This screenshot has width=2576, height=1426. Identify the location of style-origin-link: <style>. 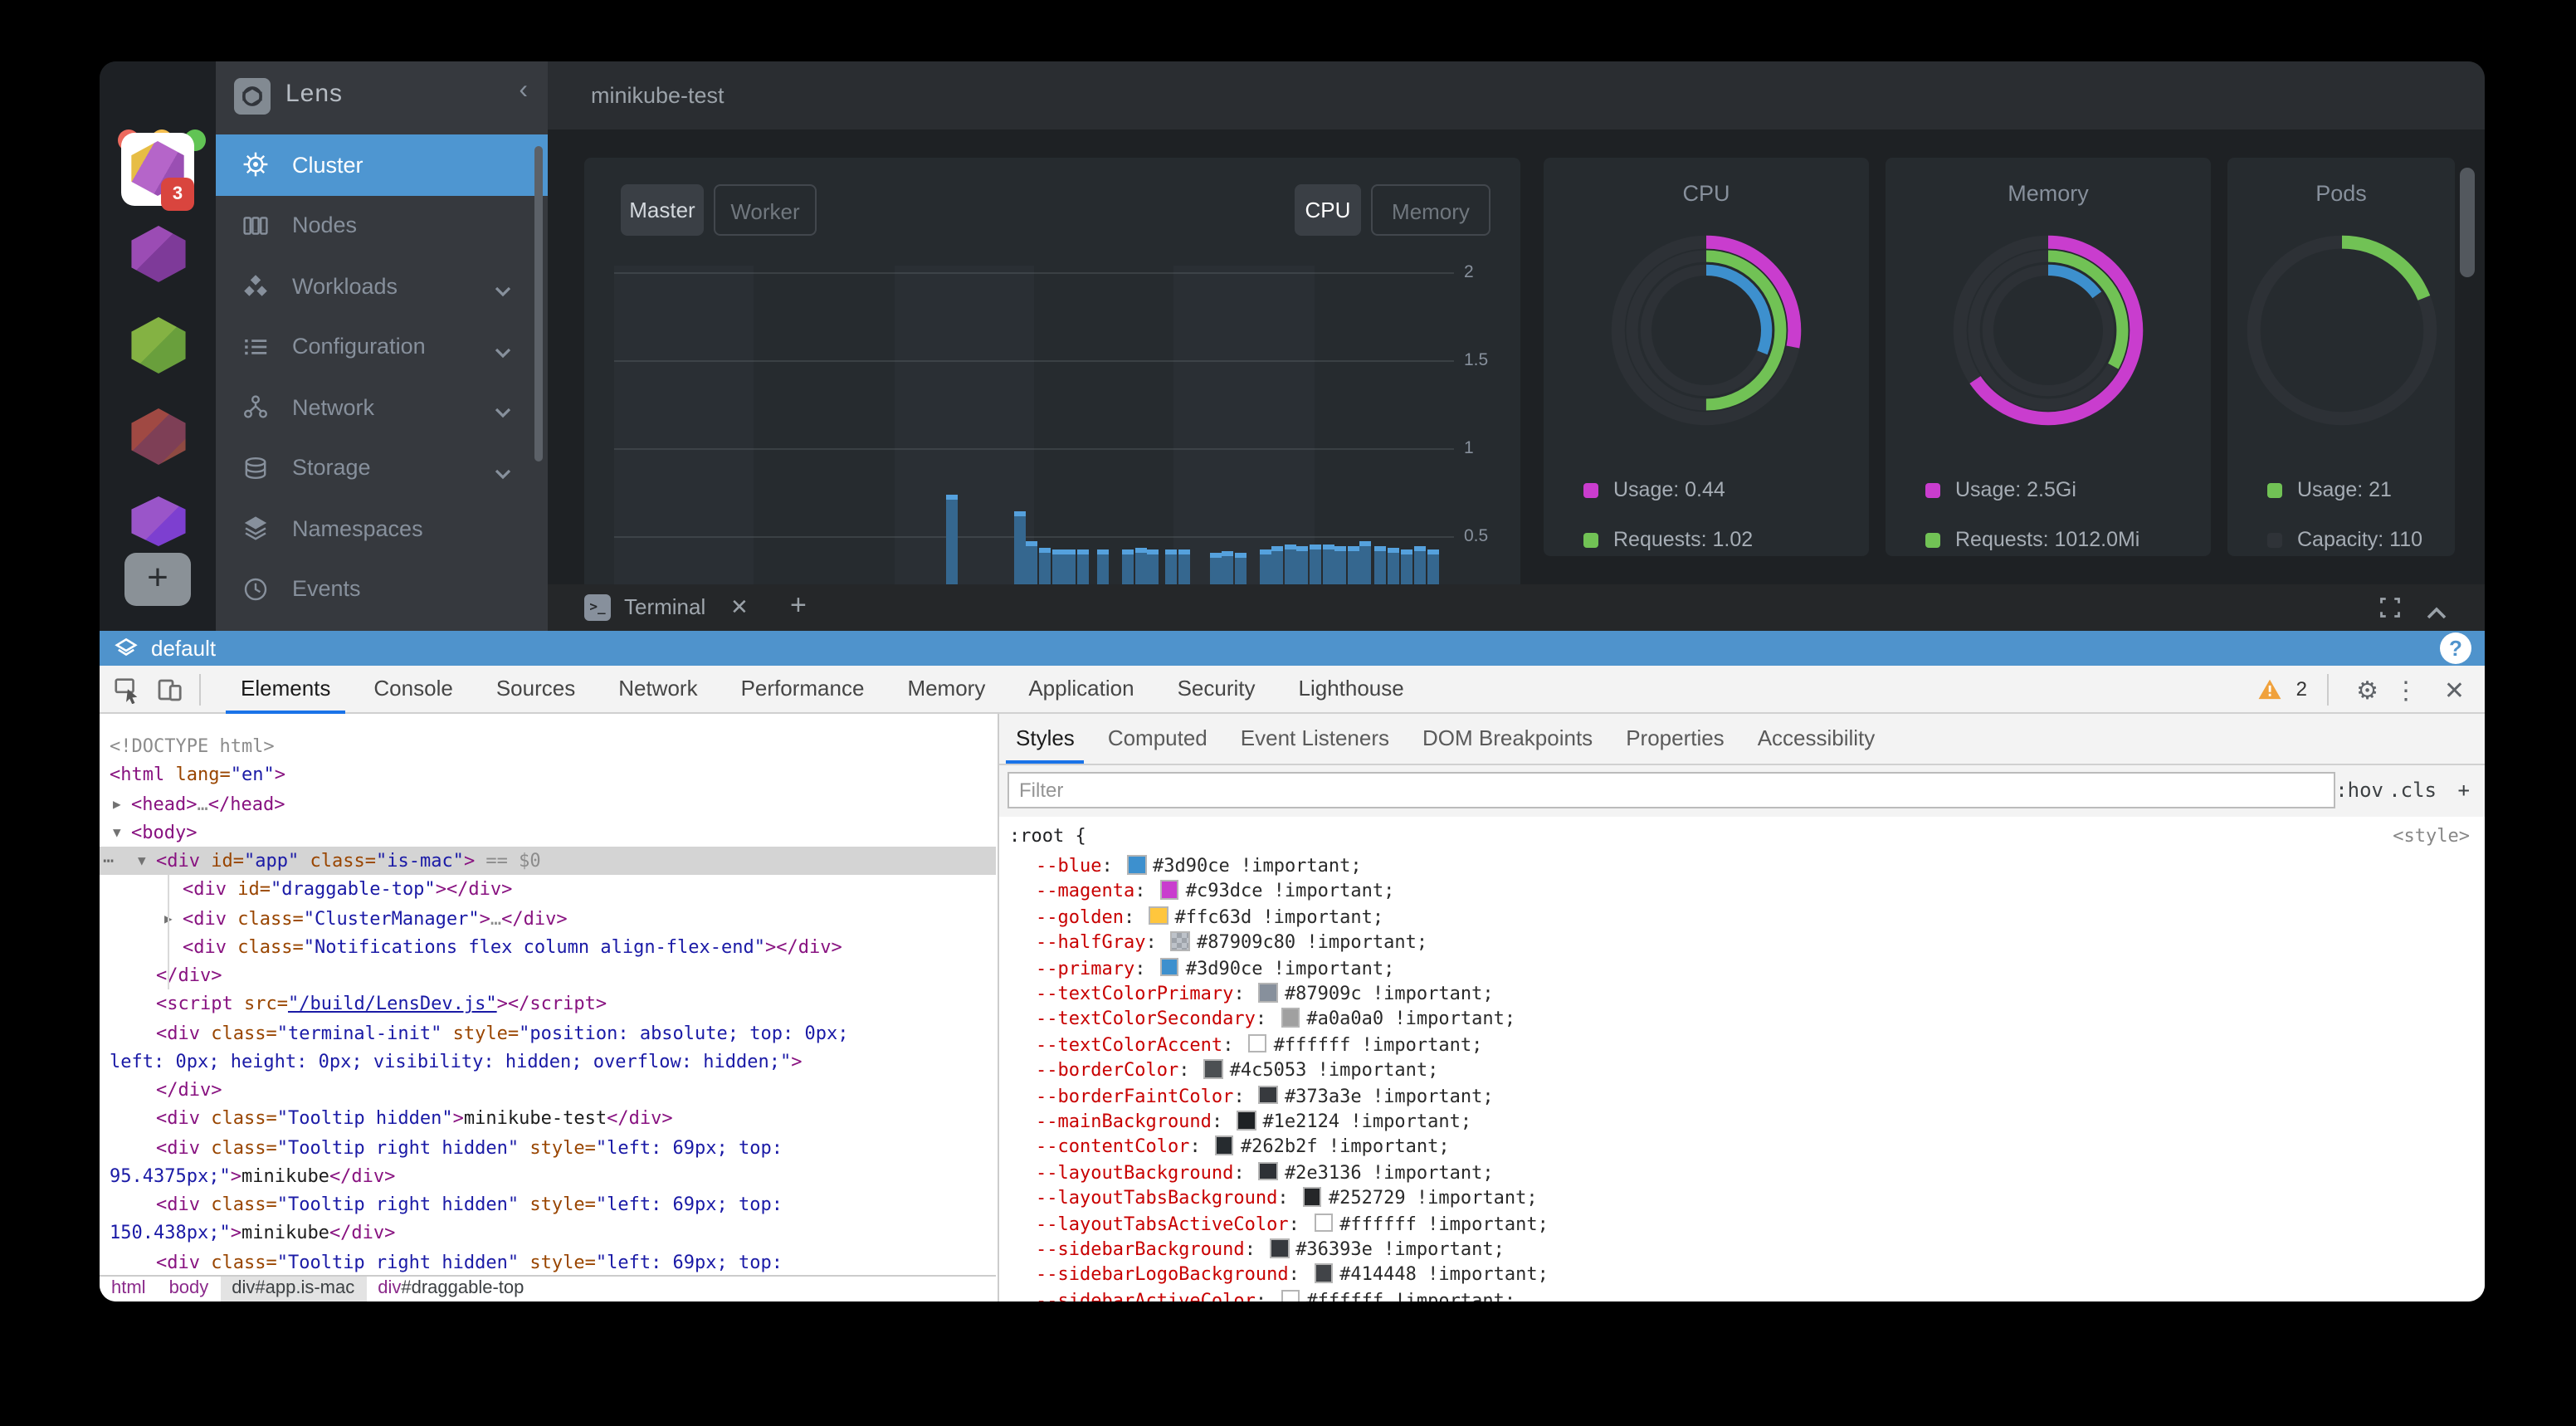
(2431, 836).